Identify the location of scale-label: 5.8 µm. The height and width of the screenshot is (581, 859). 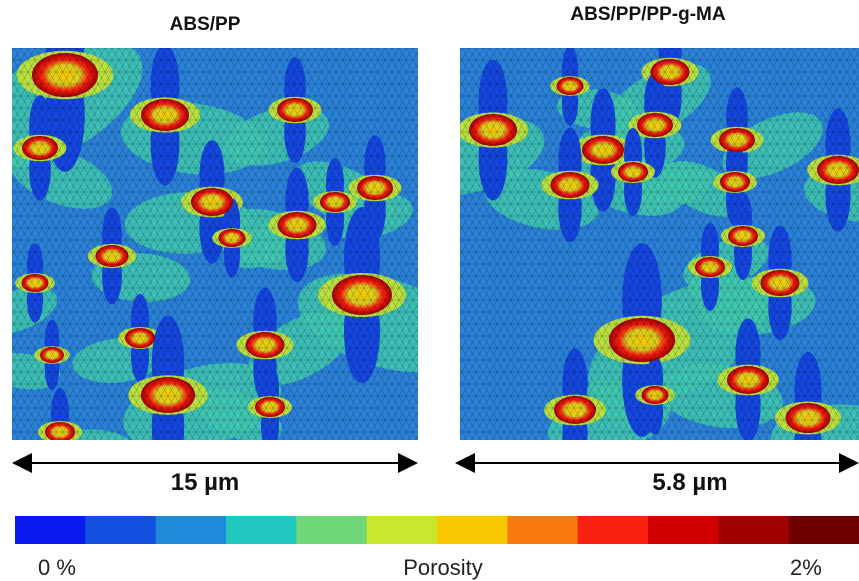
(689, 482).